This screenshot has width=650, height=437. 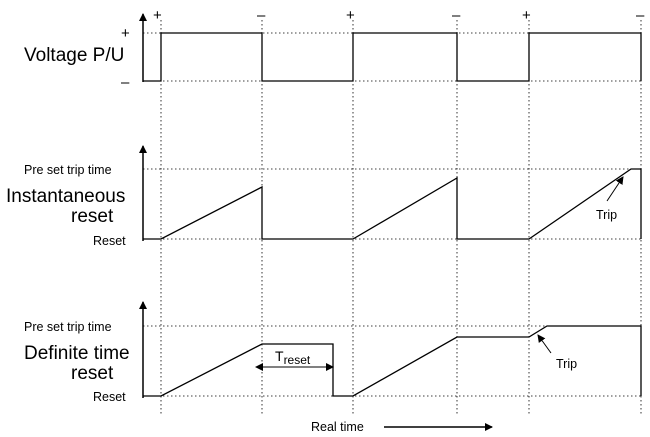 I want to click on instantaneous-reset-label: Reset, so click(x=109, y=241).